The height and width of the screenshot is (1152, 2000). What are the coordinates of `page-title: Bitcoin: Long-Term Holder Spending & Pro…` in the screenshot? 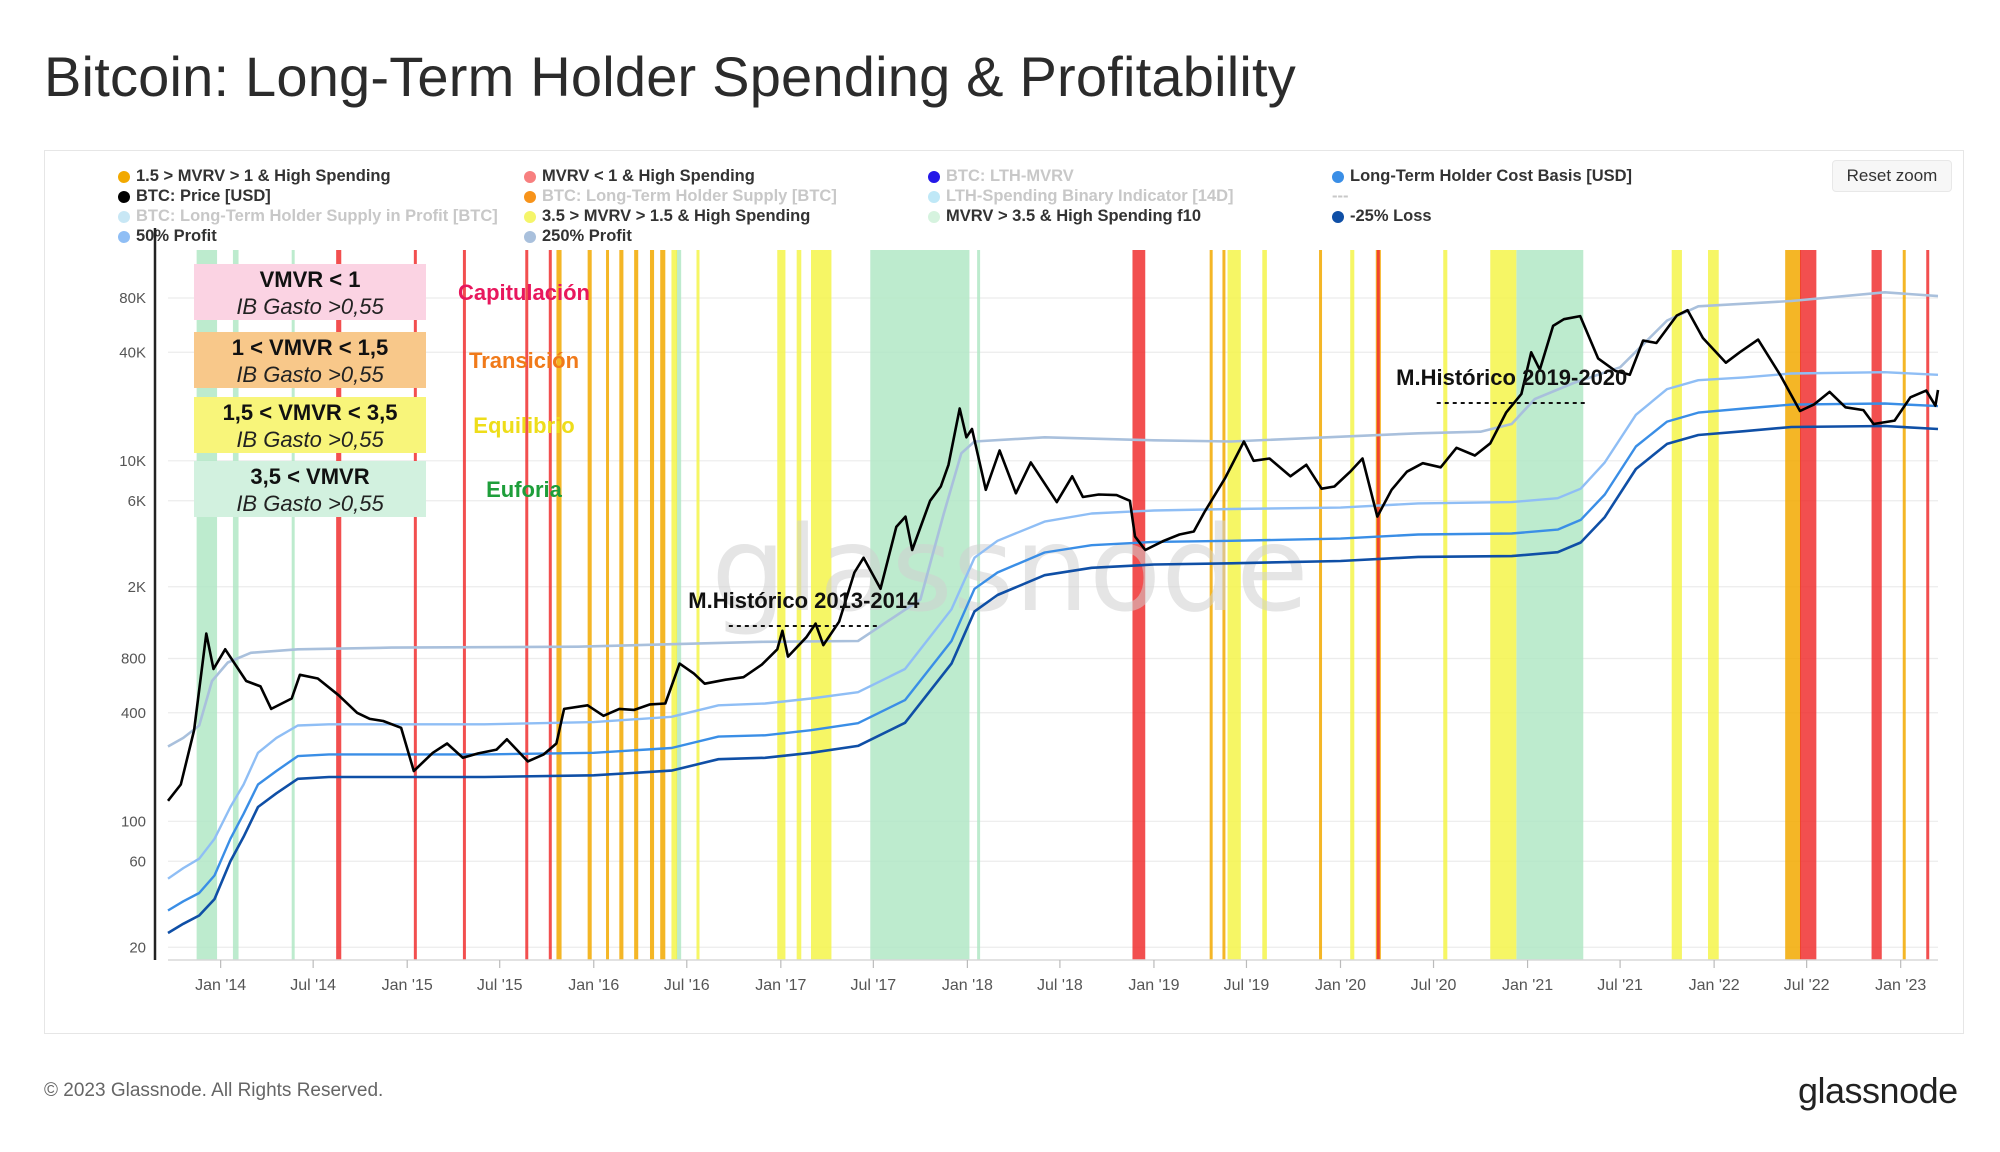 It's located at (670, 76).